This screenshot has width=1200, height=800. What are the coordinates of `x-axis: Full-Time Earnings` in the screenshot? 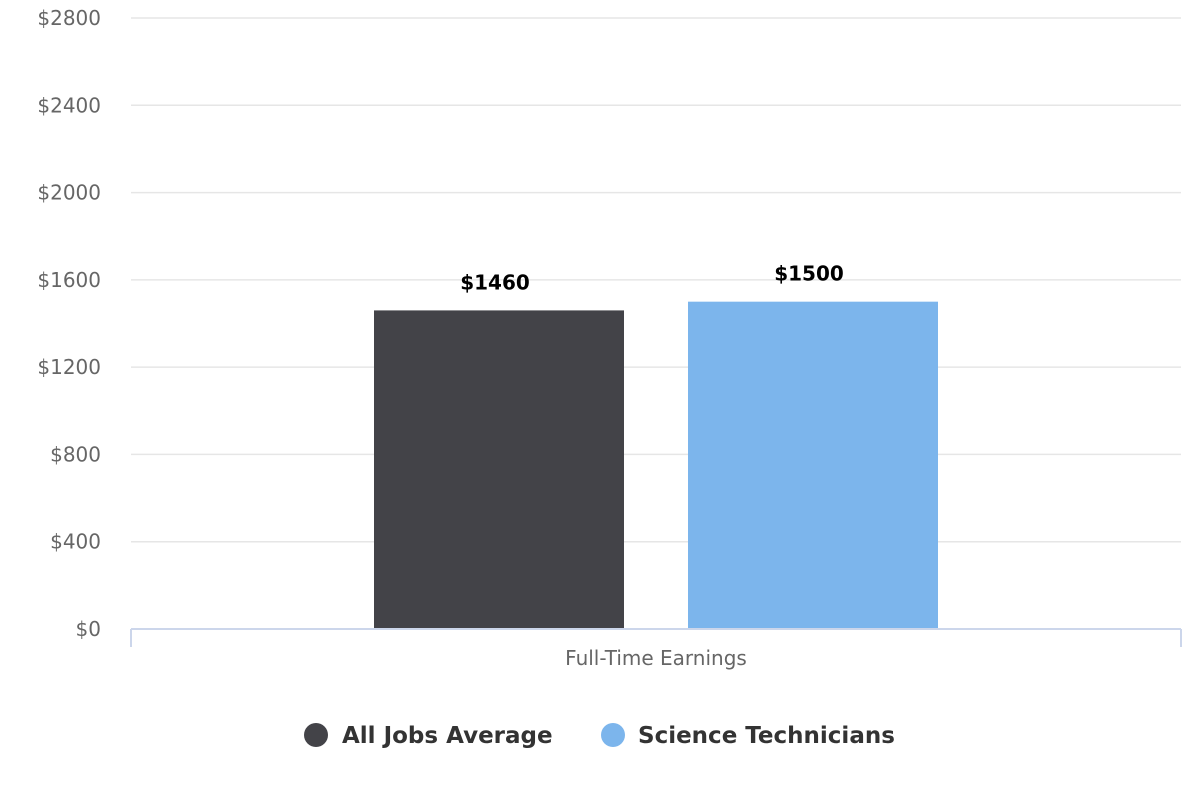 It's located at (656, 649).